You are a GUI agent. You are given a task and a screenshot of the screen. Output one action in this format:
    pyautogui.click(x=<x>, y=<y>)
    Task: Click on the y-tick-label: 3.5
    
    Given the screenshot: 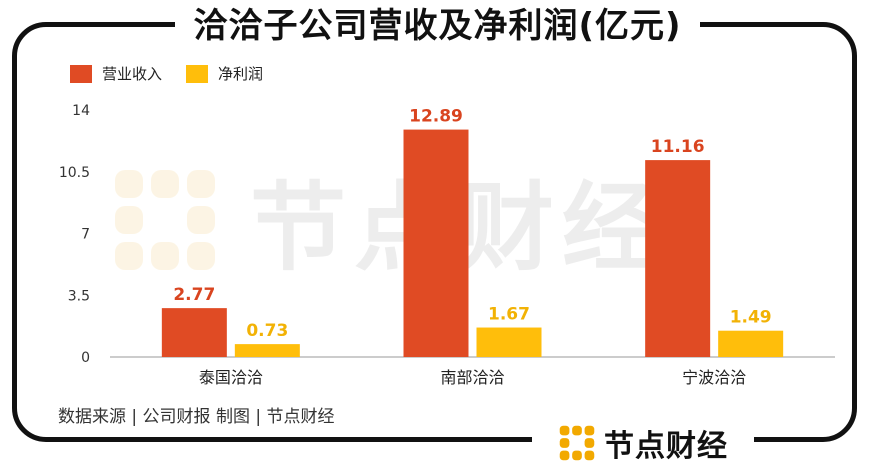 What is the action you would take?
    pyautogui.click(x=79, y=296)
    